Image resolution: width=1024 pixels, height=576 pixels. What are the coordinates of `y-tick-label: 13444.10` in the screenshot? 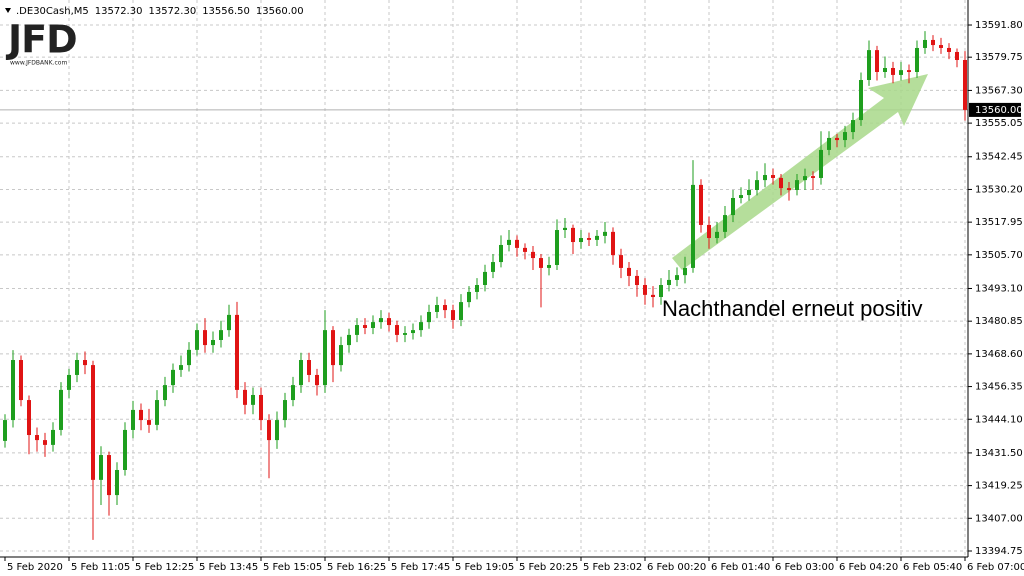 It's located at (999, 419).